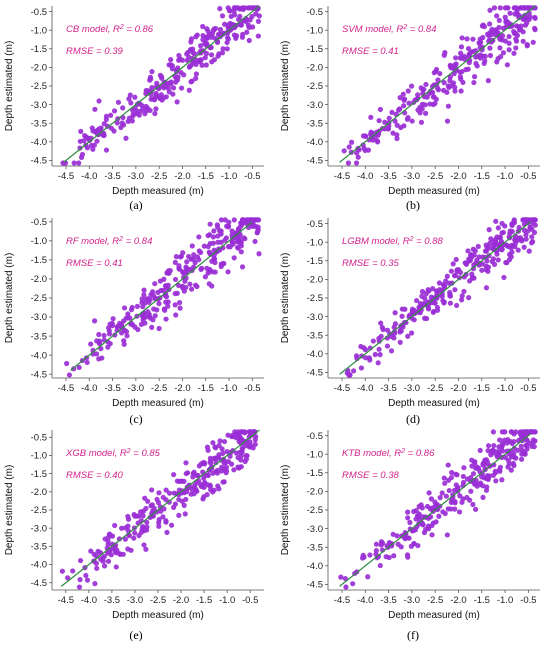 The height and width of the screenshot is (648, 550). What do you see at coordinates (181, 600) in the screenshot?
I see `x-tick-label: -2.0` at bounding box center [181, 600].